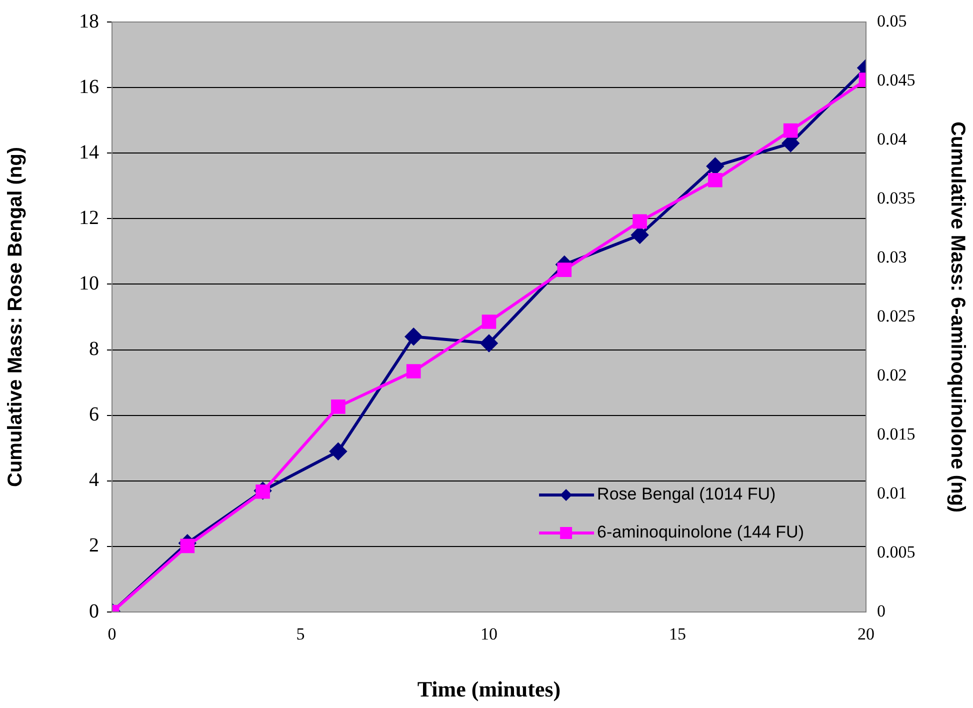 Image resolution: width=973 pixels, height=708 pixels. What do you see at coordinates (957, 317) in the screenshot?
I see `y2-axis-title: Cumulative Mass: 6-aminoquinolone (ng)` at bounding box center [957, 317].